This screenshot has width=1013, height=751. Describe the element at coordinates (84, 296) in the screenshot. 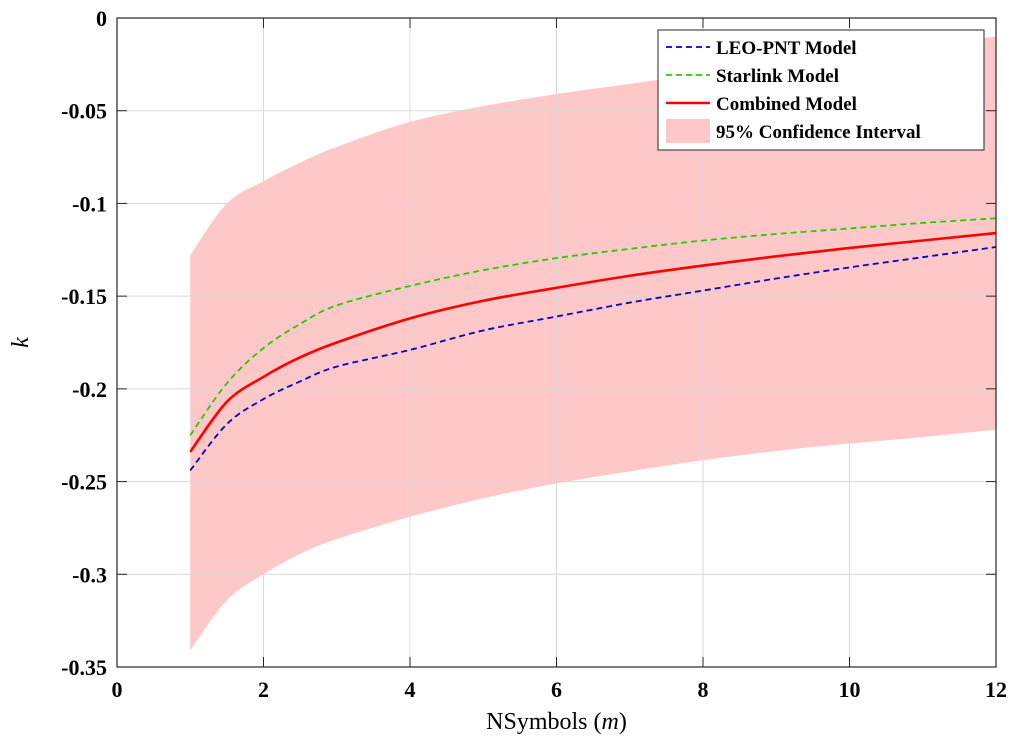

I see `y-tick-label: -0.15` at that location.